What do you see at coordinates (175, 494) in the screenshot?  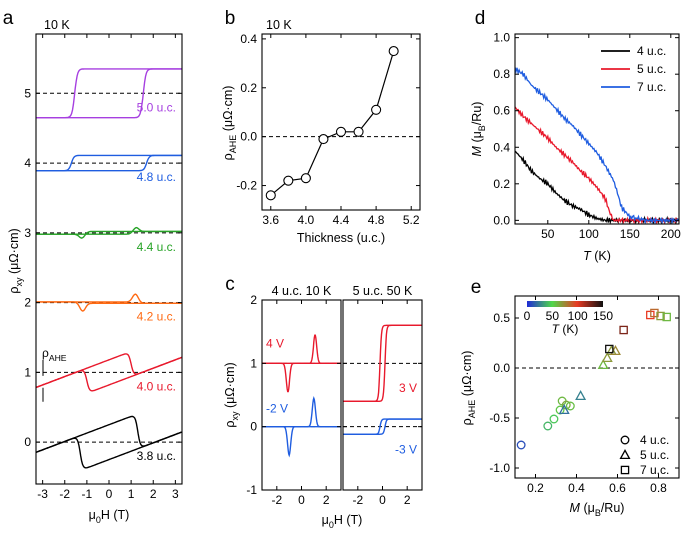 I see `x-tick-label: 3` at bounding box center [175, 494].